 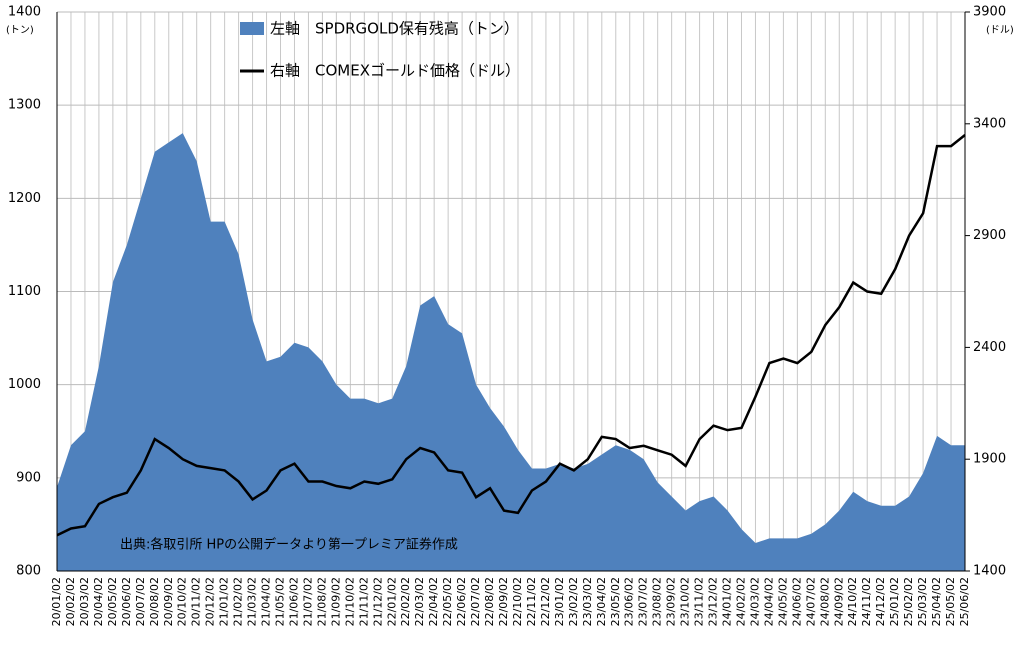 What do you see at coordinates (394, 29) in the screenshot?
I see `legend-label: 左軸 SPDRGOLD保有残高（トン）` at bounding box center [394, 29].